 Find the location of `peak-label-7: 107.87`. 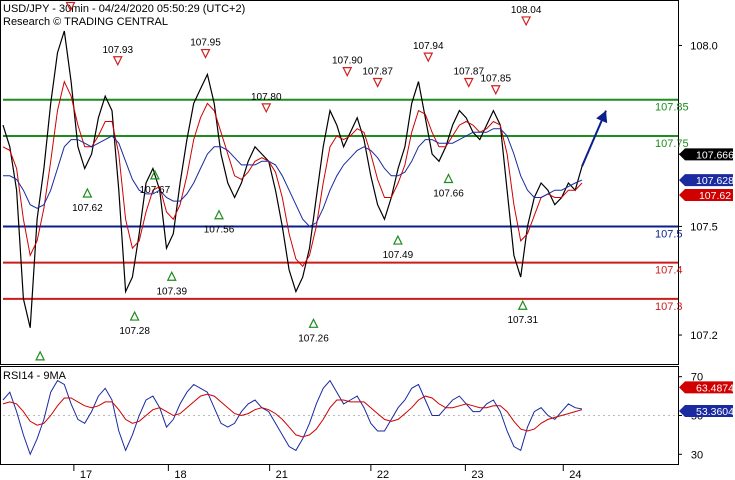

peak-label-7: 107.87 is located at coordinates (468, 72).